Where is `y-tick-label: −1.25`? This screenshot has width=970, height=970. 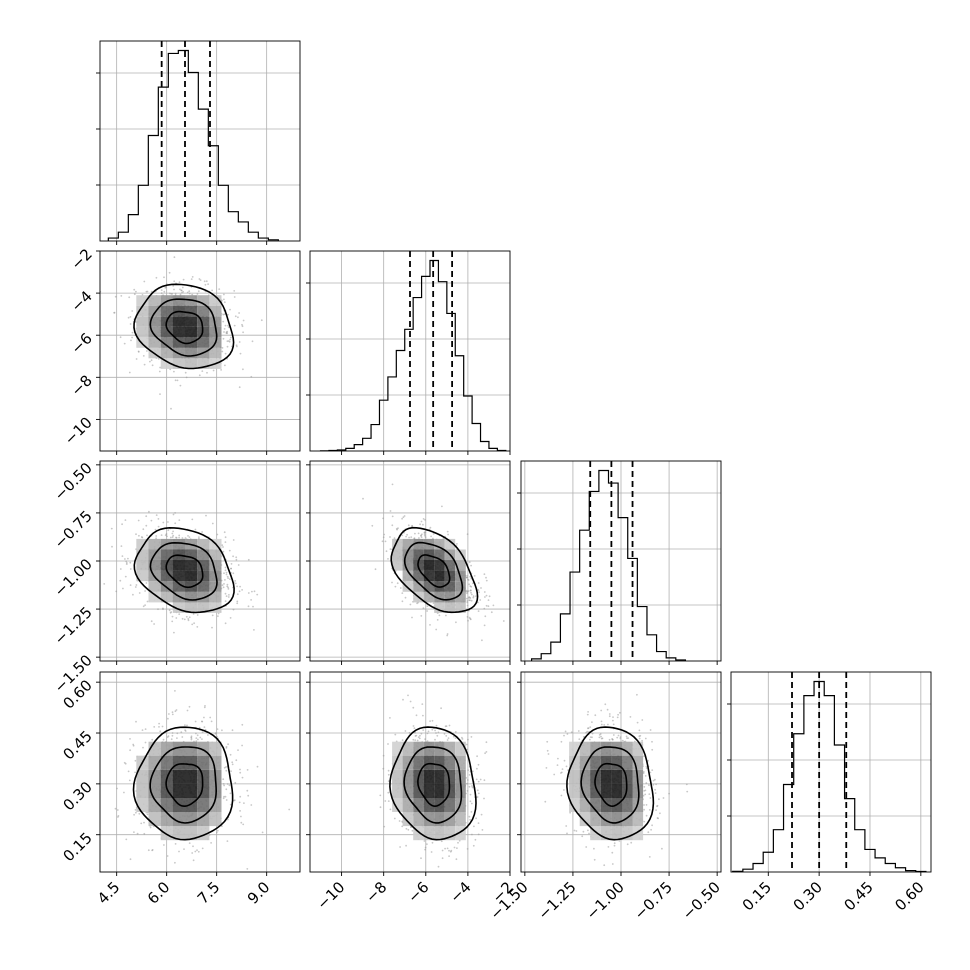 y-tick-label: −1.25 is located at coordinates (73, 625).